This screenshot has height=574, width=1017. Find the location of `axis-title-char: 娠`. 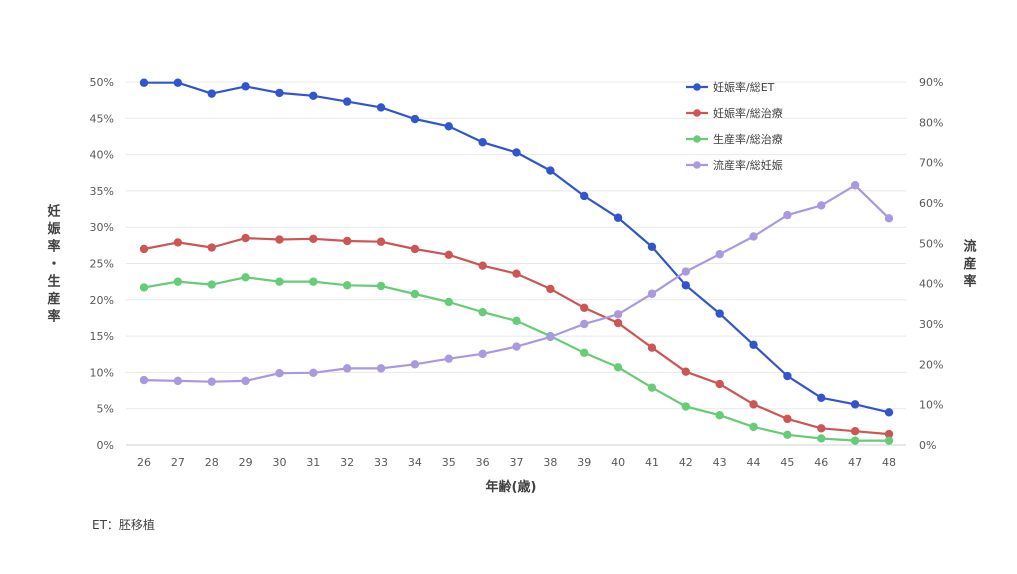

axis-title-char: 娠 is located at coordinates (54, 229).